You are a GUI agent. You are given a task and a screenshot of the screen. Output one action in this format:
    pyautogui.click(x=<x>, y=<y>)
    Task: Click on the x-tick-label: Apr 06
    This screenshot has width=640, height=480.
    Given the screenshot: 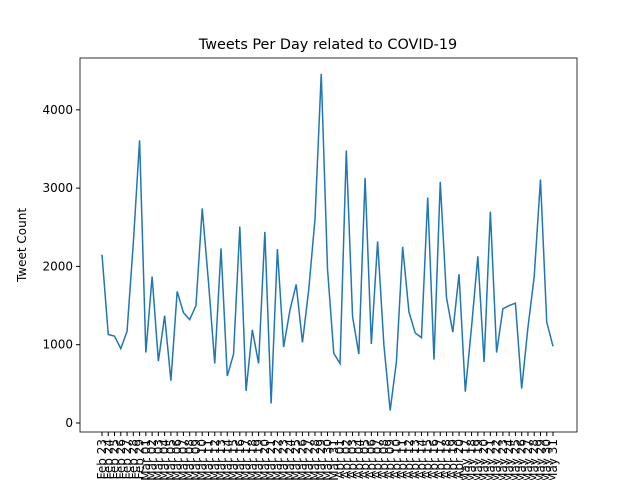 What is the action you would take?
    pyautogui.click(x=371, y=459)
    